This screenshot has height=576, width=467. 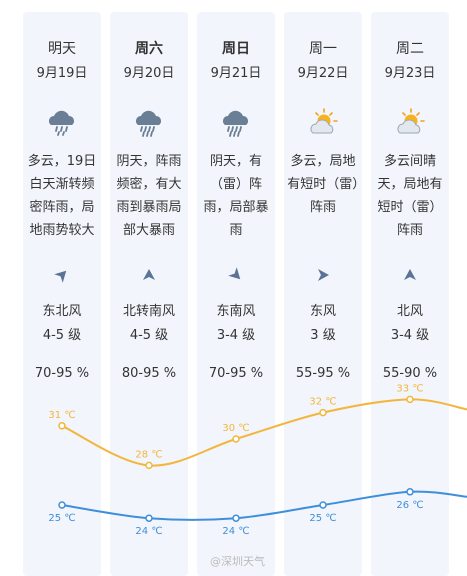 I want to click on date-label: 9月21日, so click(x=236, y=73).